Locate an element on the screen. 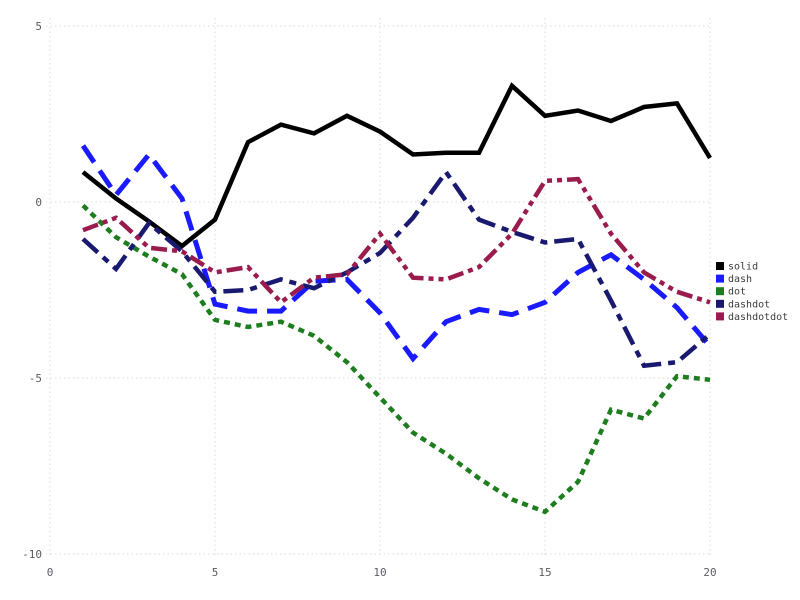  legend-label-solid: solid is located at coordinates (743, 267).